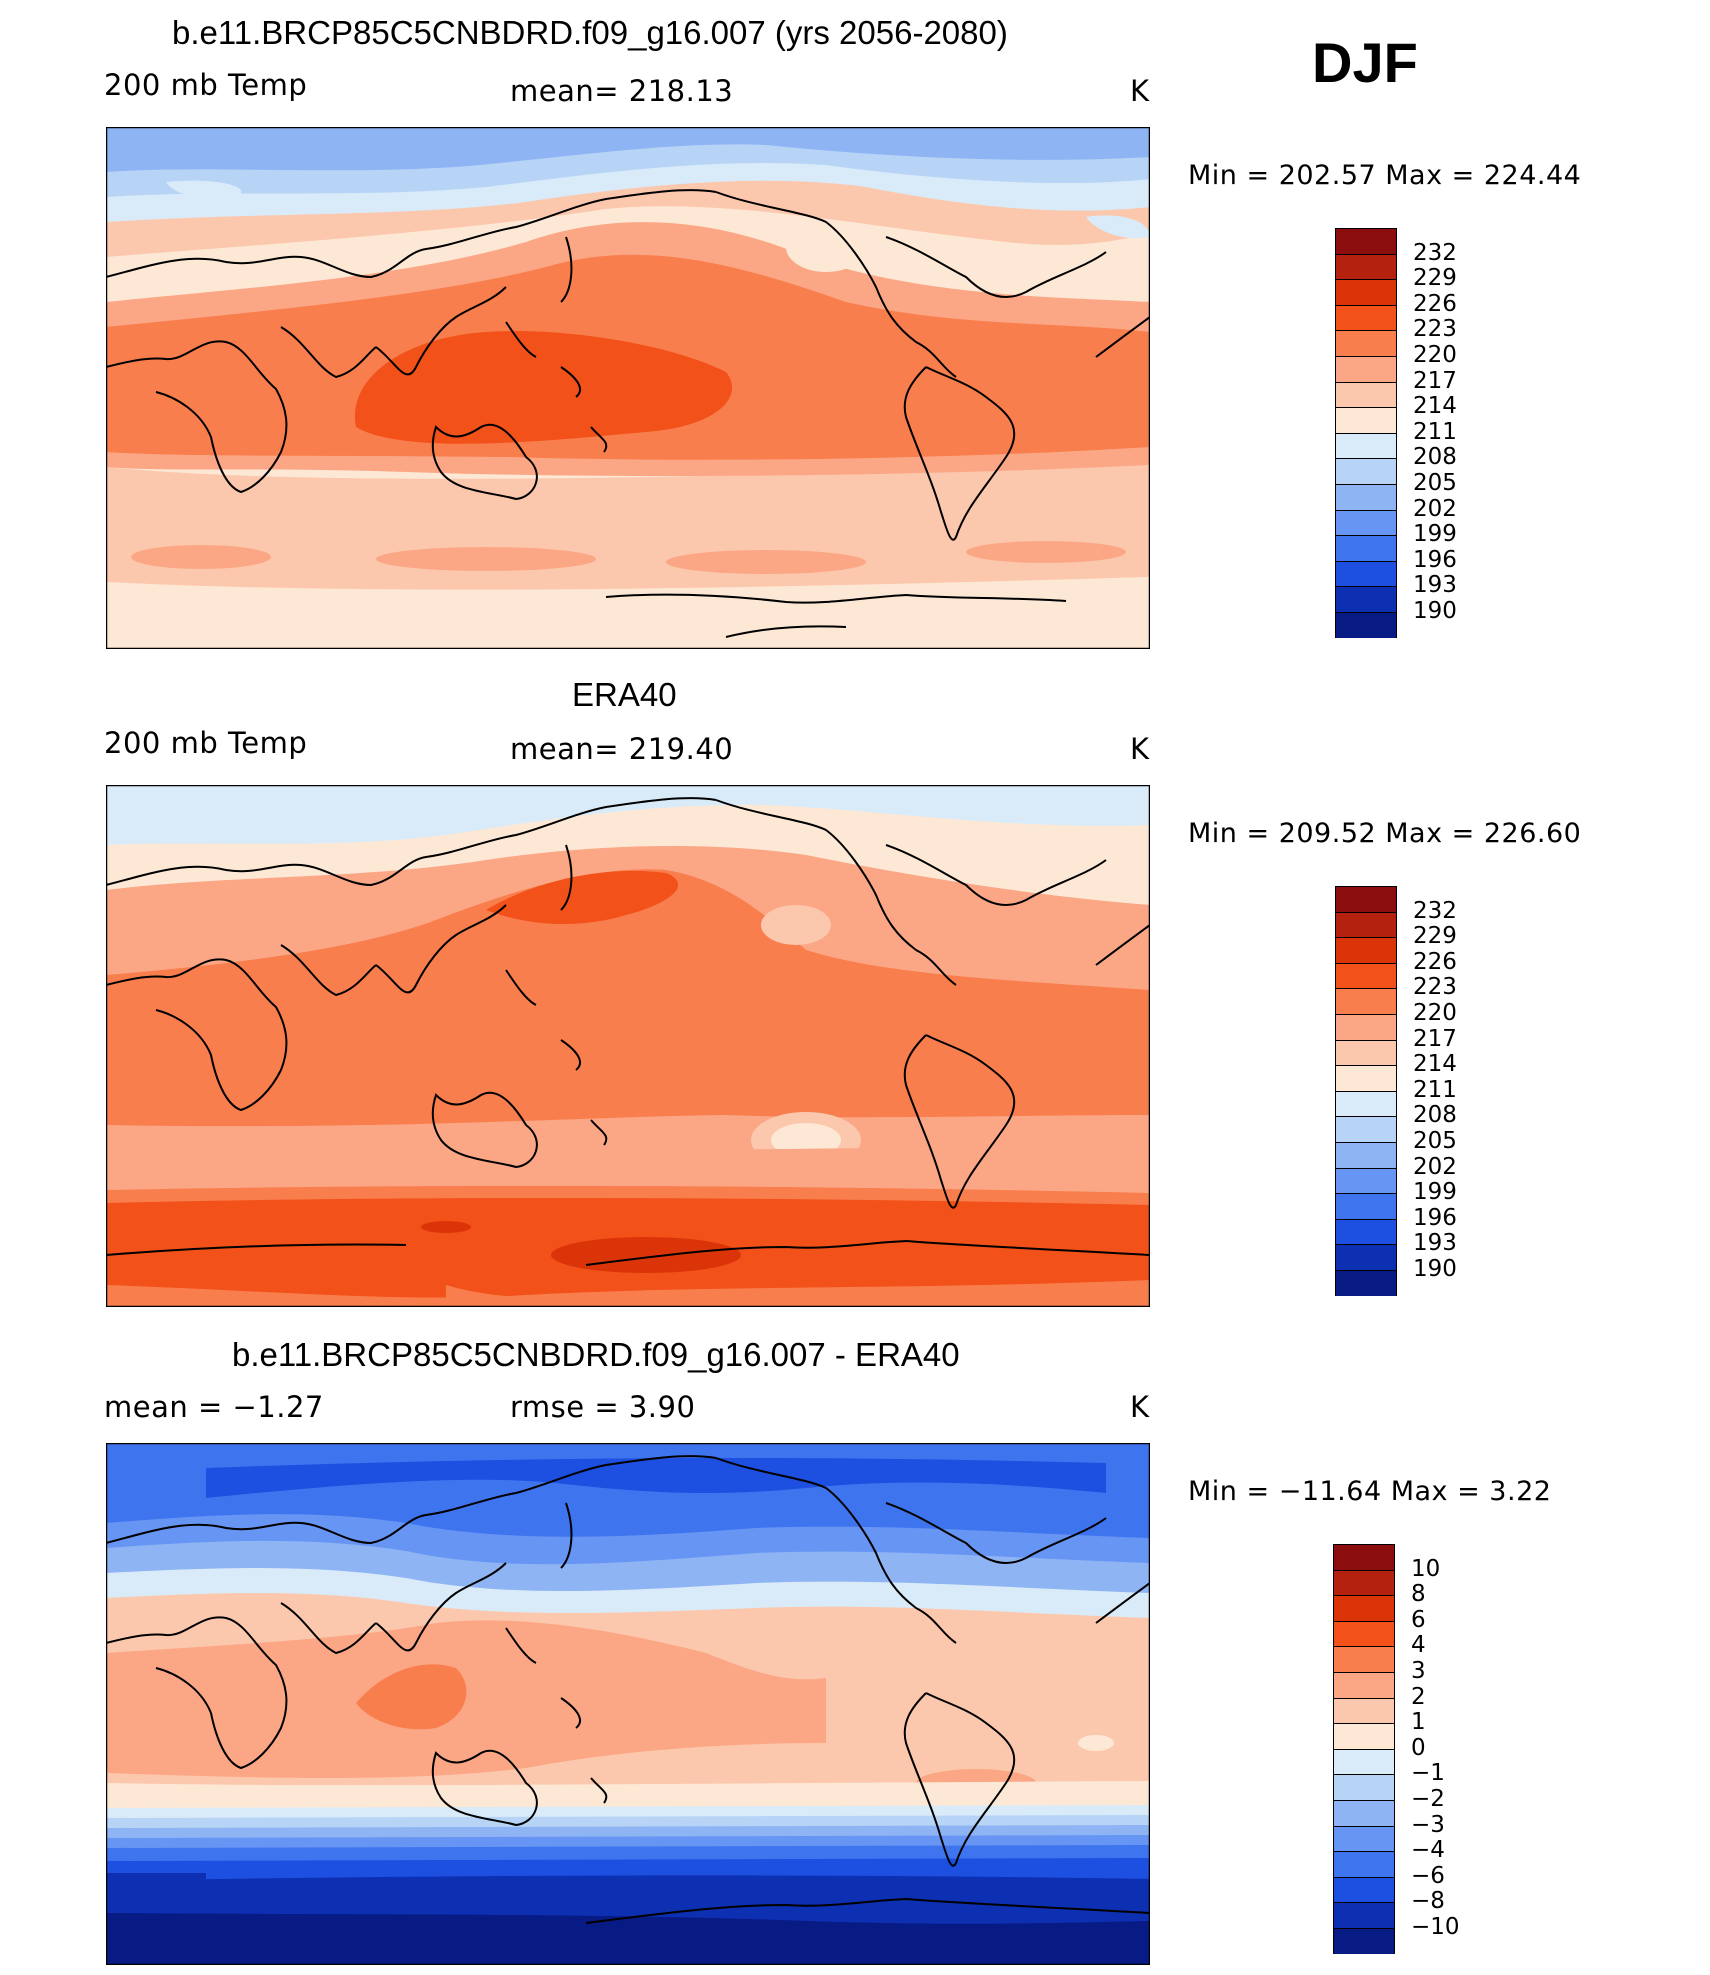 The height and width of the screenshot is (1975, 1710). What do you see at coordinates (1385, 833) in the screenshot?
I see `panel-2-minmax: Min = 209.52 Max = 226.60` at bounding box center [1385, 833].